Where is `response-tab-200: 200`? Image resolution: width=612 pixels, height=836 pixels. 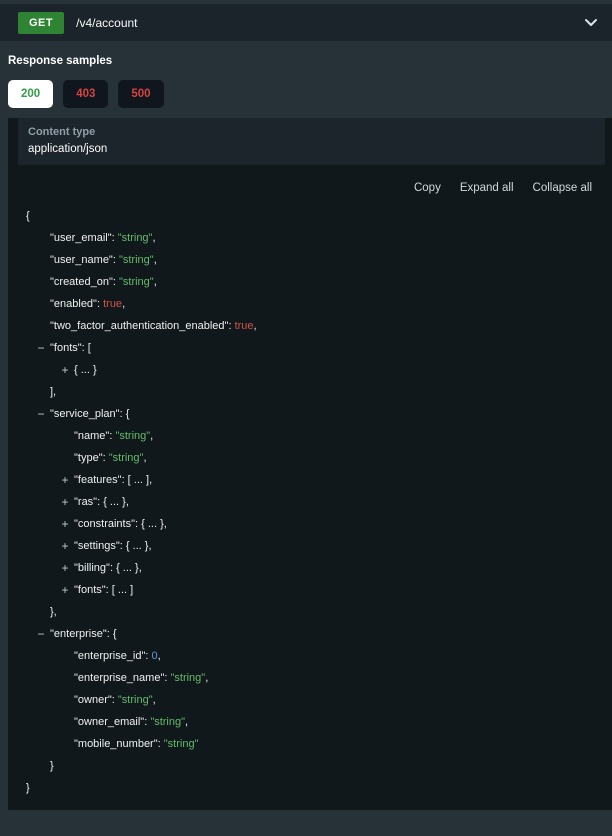 response-tab-200: 200 is located at coordinates (31, 94).